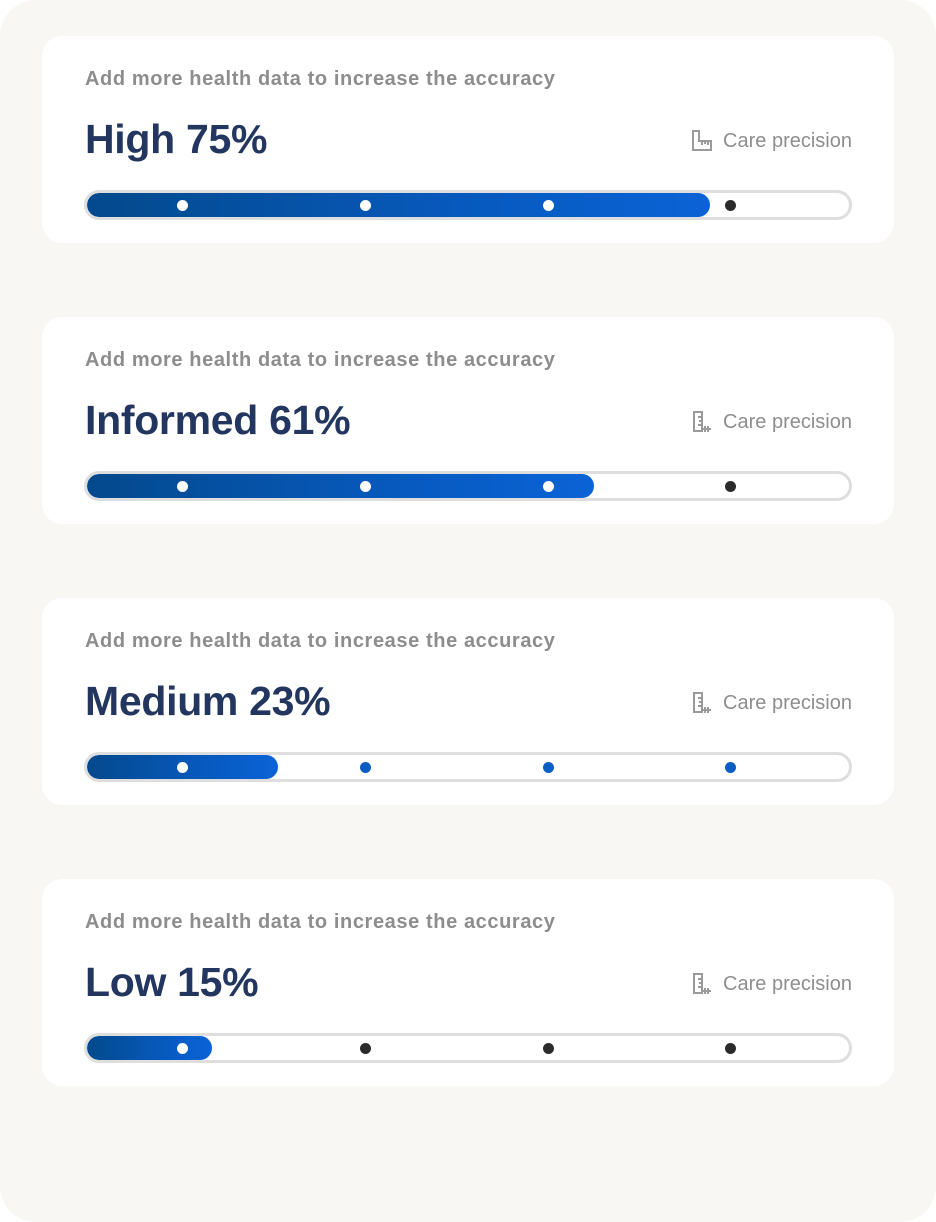 Image resolution: width=936 pixels, height=1222 pixels. I want to click on precision-headline: Informed 61%, so click(218, 420).